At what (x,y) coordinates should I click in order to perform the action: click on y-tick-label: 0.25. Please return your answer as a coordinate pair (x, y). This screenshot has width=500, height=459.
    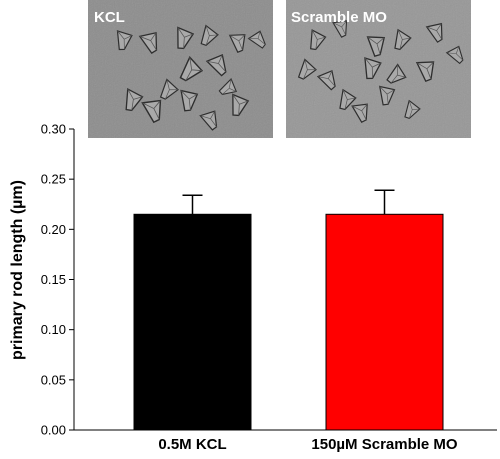
    Looking at the image, I should click on (53, 179).